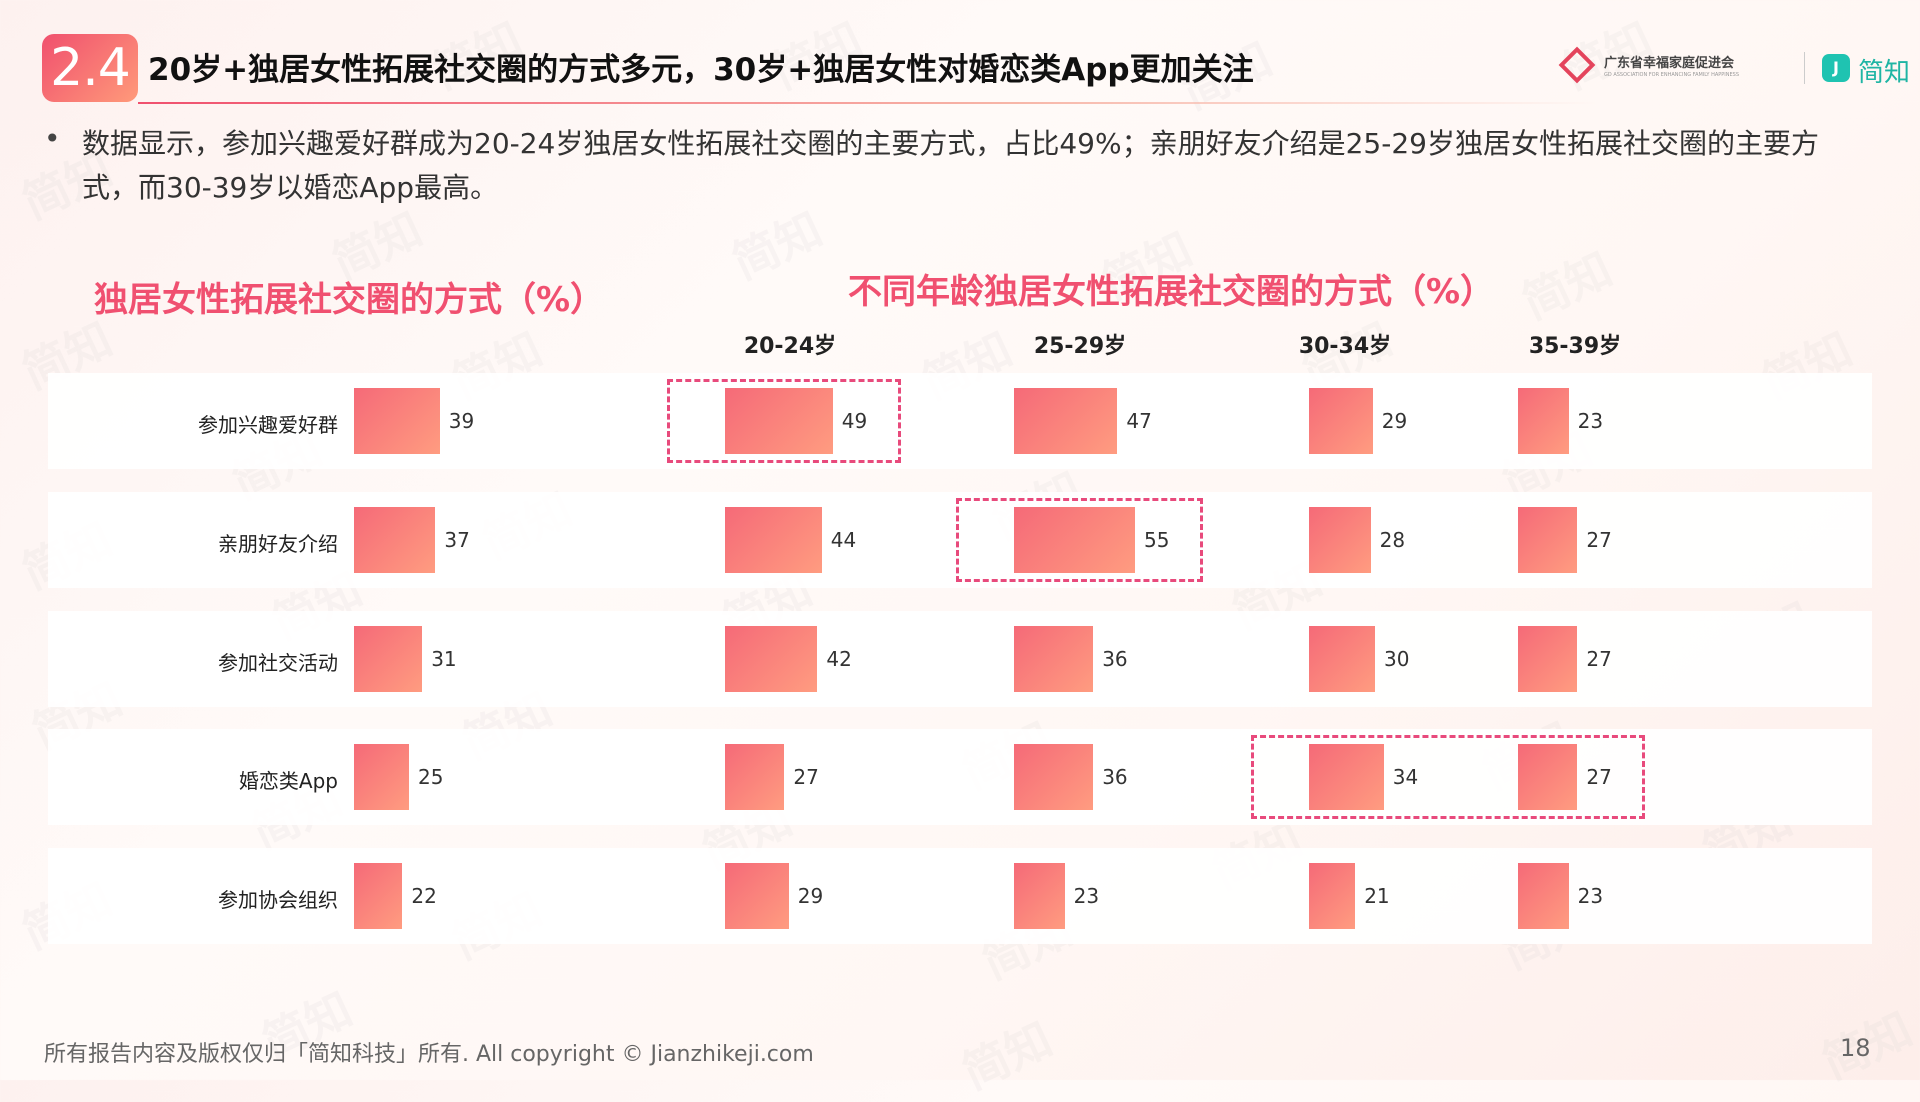 This screenshot has width=1920, height=1102. What do you see at coordinates (1377, 896) in the screenshot?
I see `age-value-label: 21` at bounding box center [1377, 896].